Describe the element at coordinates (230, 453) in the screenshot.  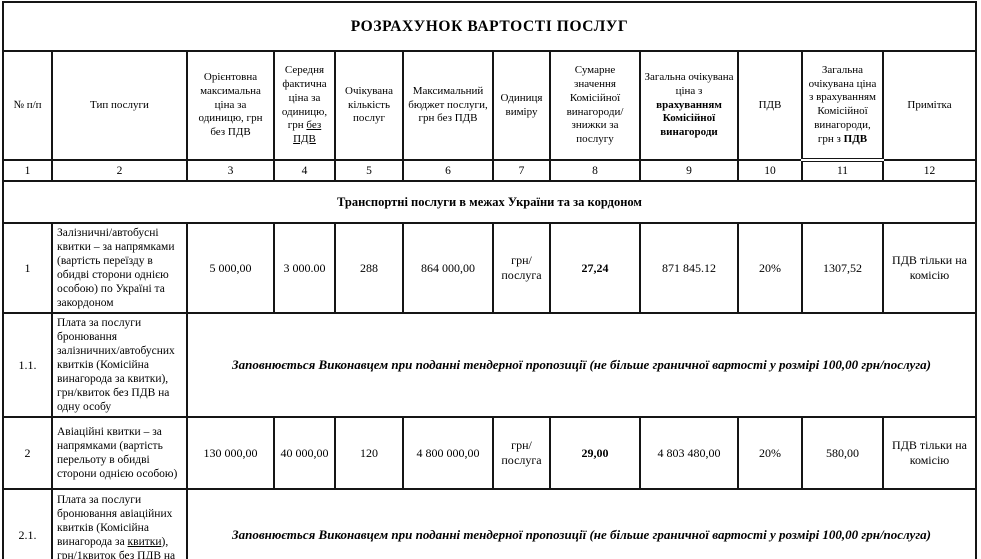
I see `cell-max-unit-price: 130 000,00` at that location.